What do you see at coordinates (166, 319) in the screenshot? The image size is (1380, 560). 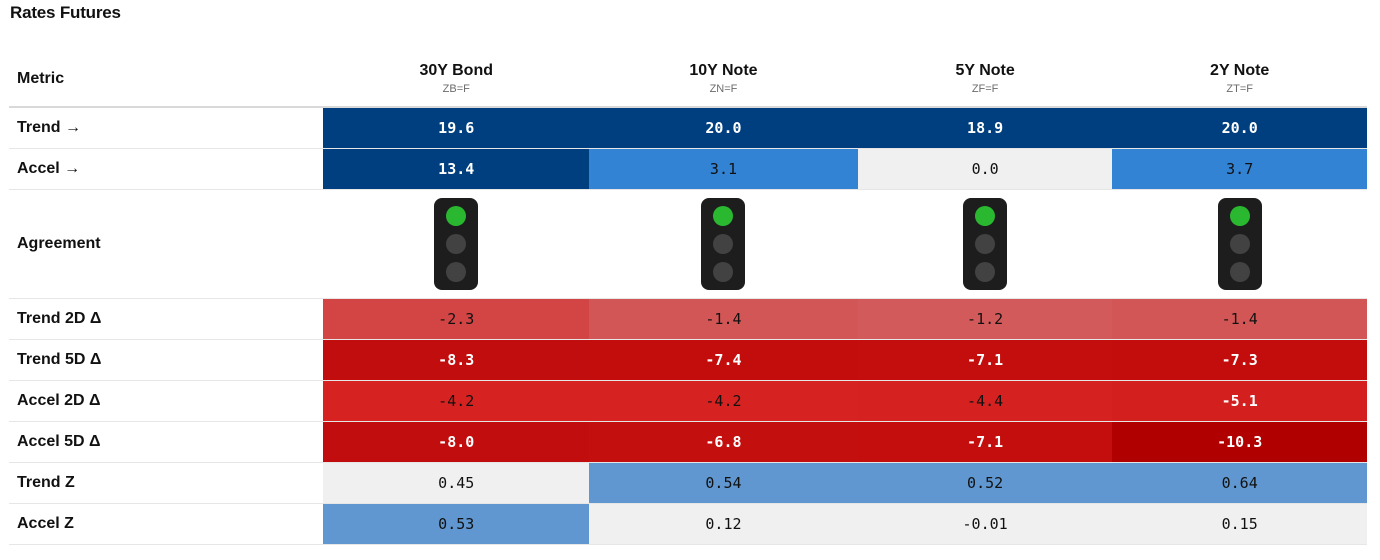 I see `row-label: Trend 2D Δ` at bounding box center [166, 319].